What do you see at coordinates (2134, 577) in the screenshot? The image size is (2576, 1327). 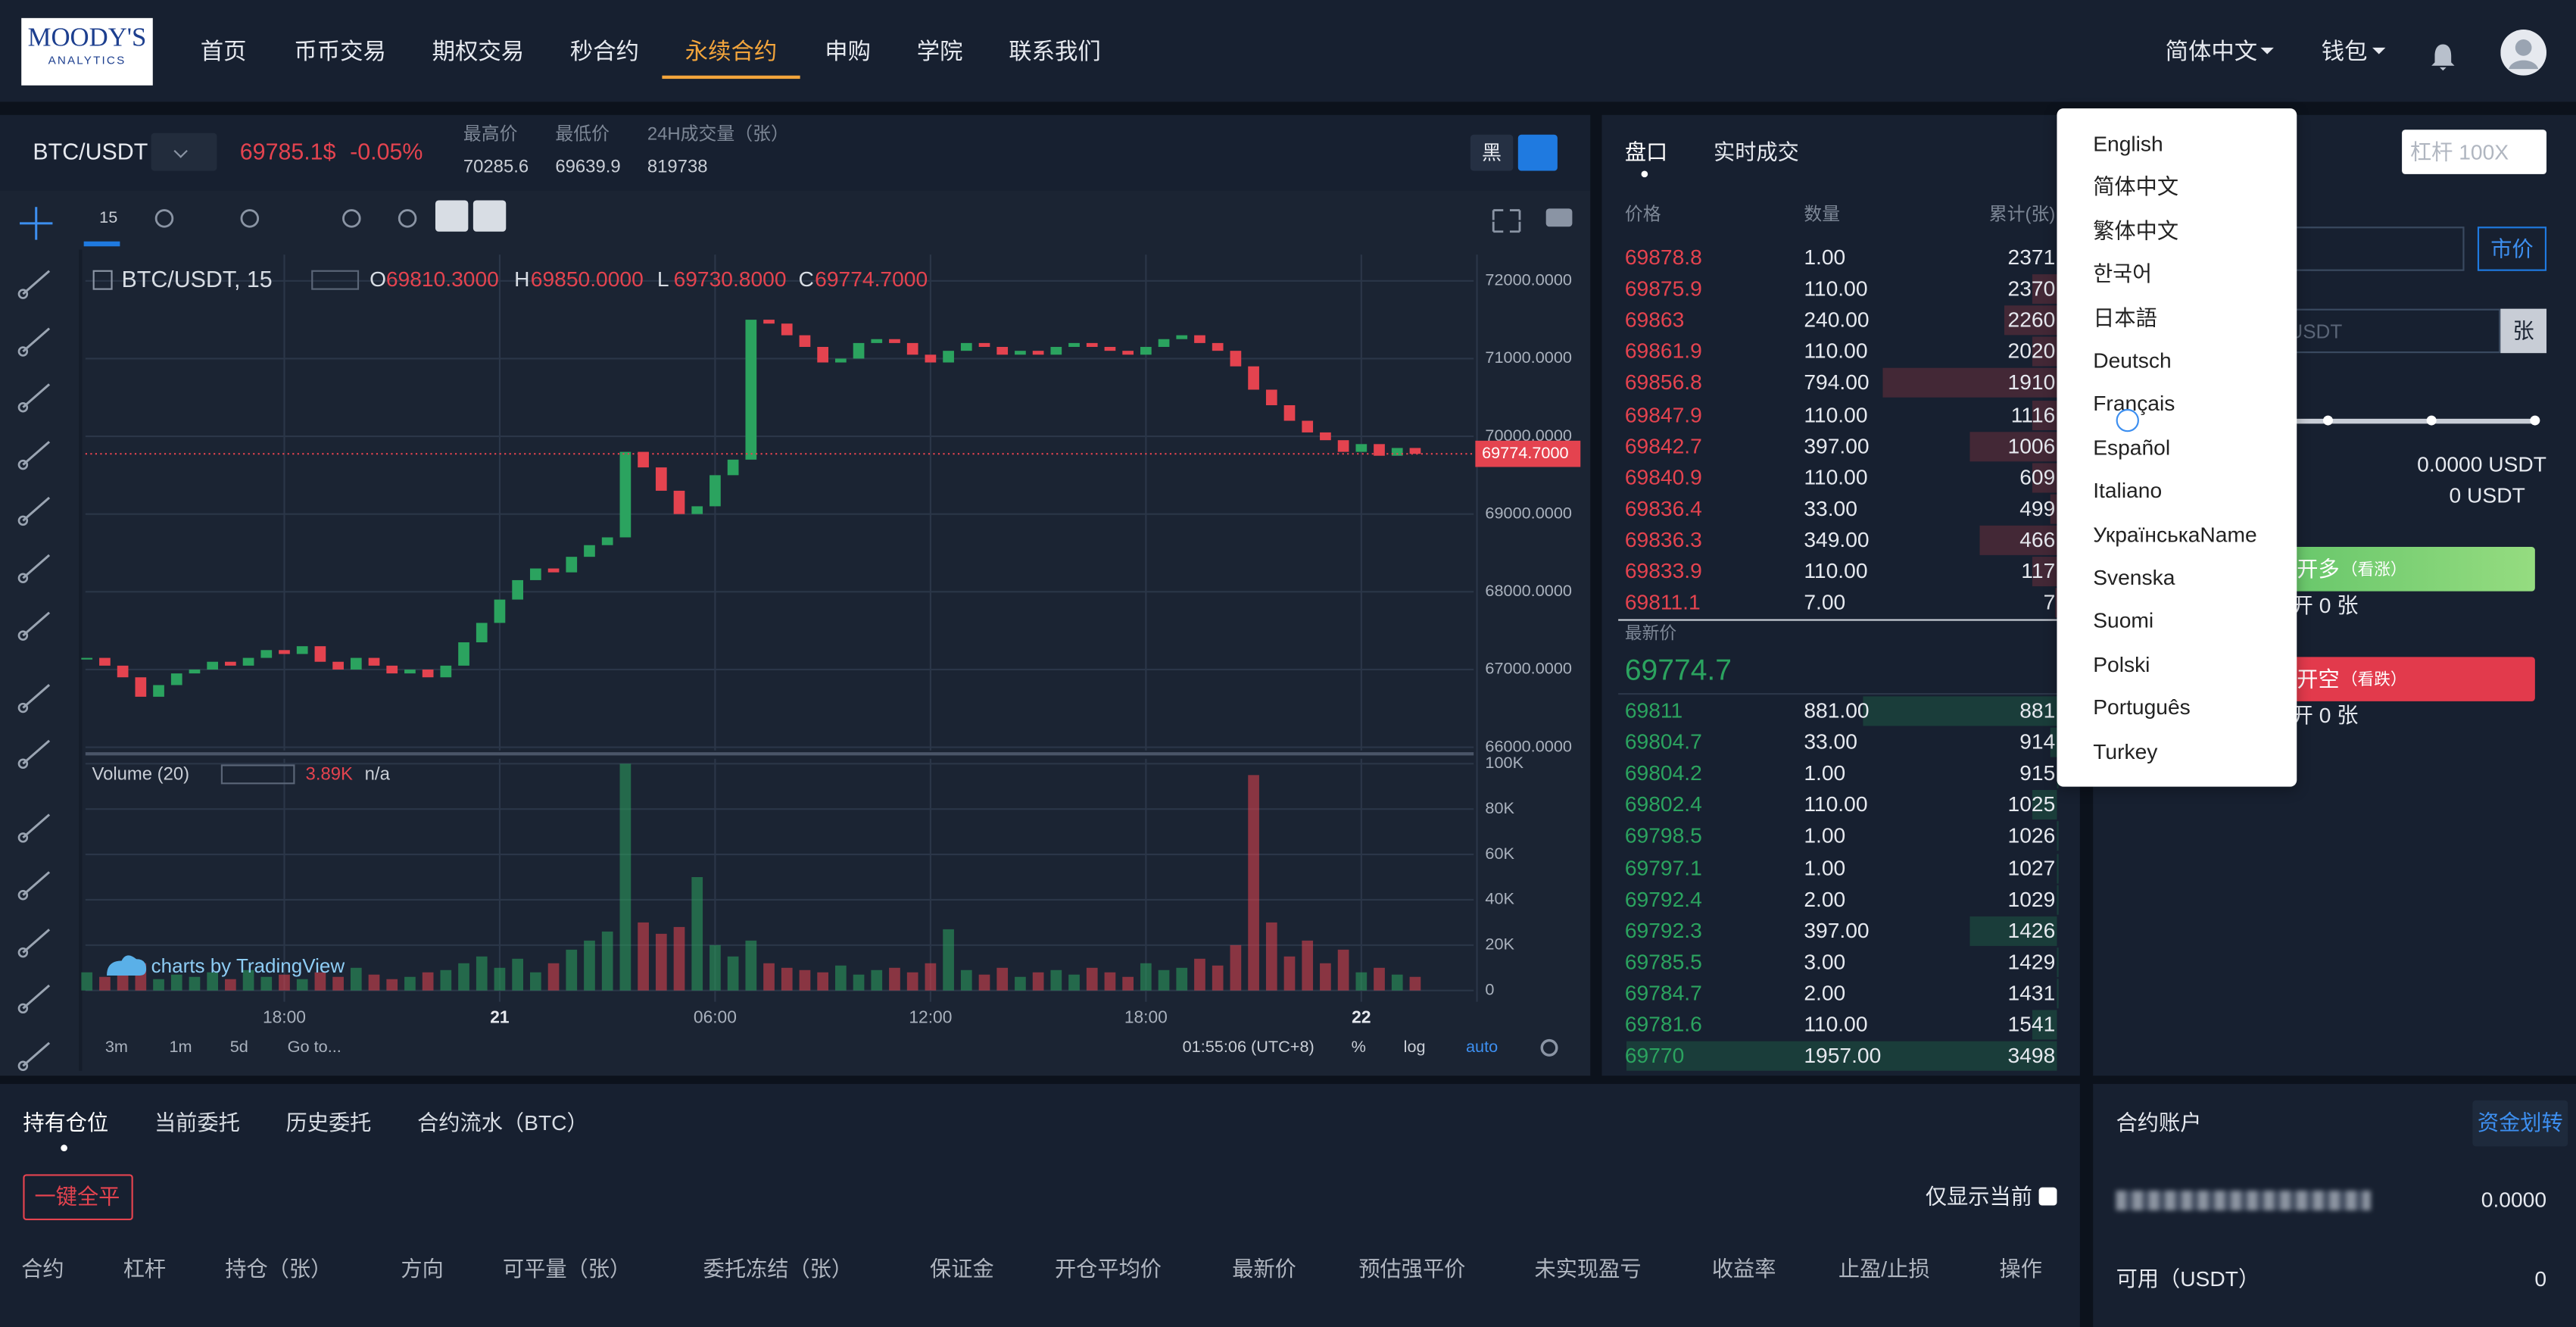 I see `language-option: Svenska` at bounding box center [2134, 577].